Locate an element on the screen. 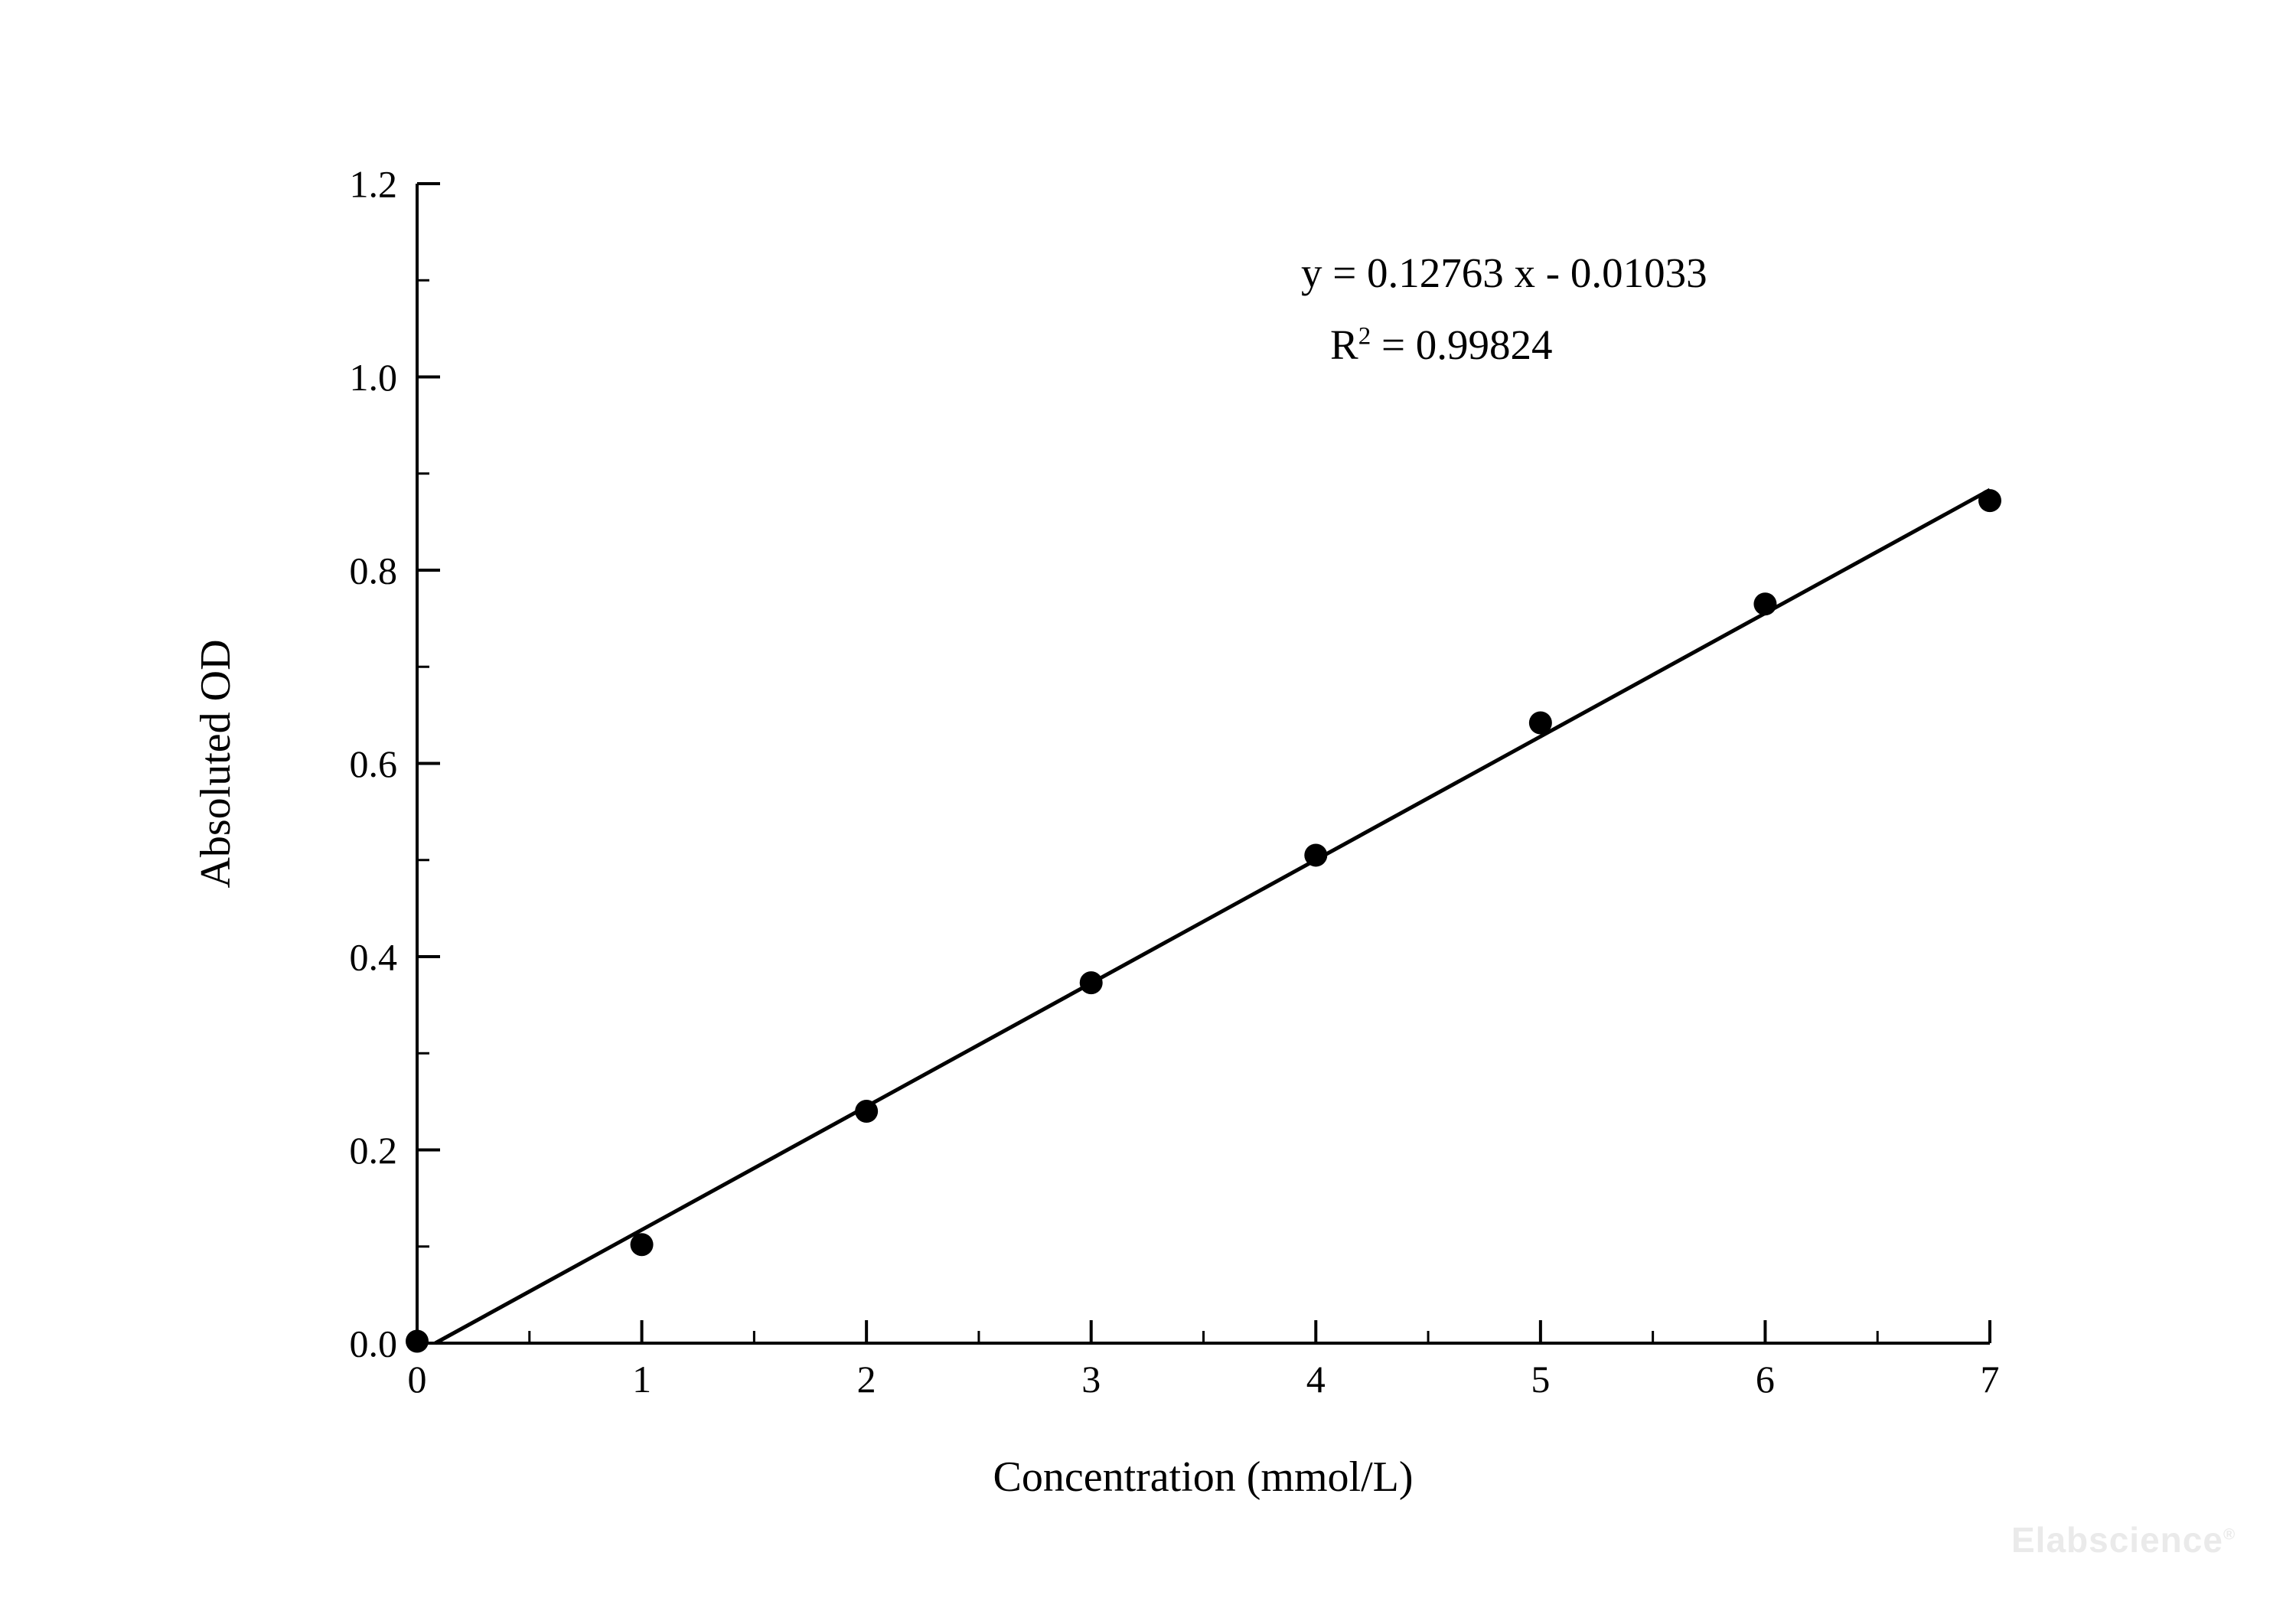 This screenshot has width=2296, height=1598. x-tick-label: 6 is located at coordinates (1765, 1379).